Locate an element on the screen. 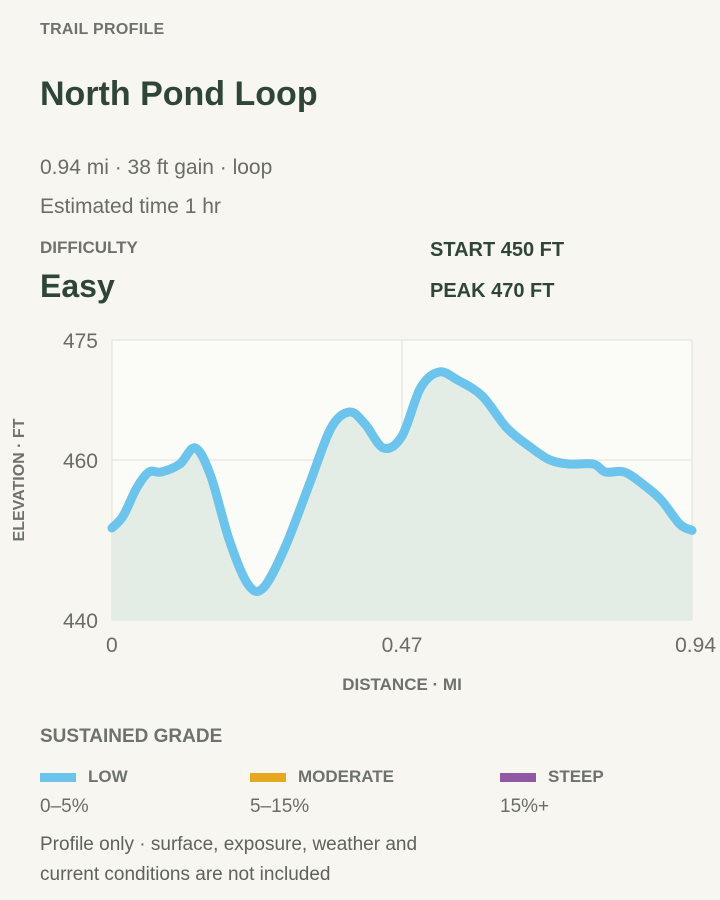 This screenshot has height=900, width=720. x-tick-label: 0.94 is located at coordinates (695, 645).